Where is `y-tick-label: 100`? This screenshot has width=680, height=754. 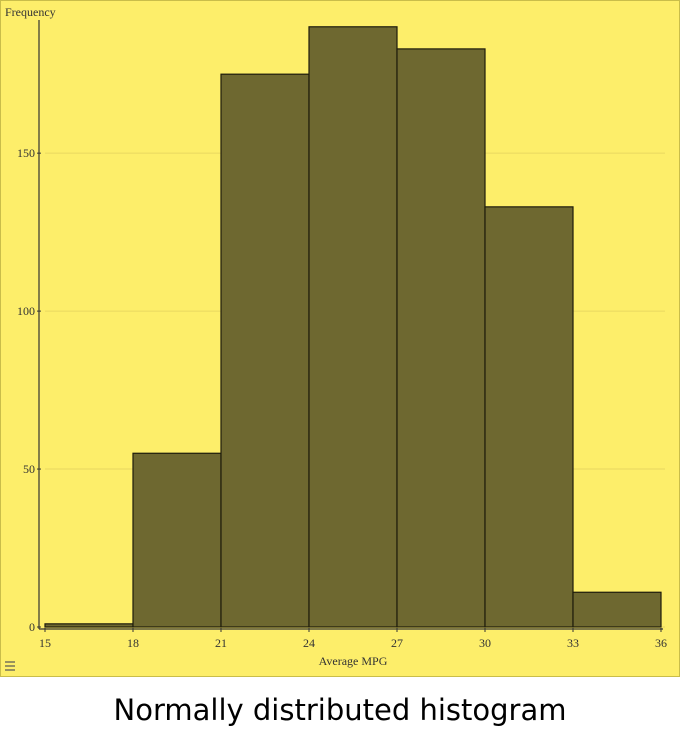 y-tick-label: 100 is located at coordinates (26, 311).